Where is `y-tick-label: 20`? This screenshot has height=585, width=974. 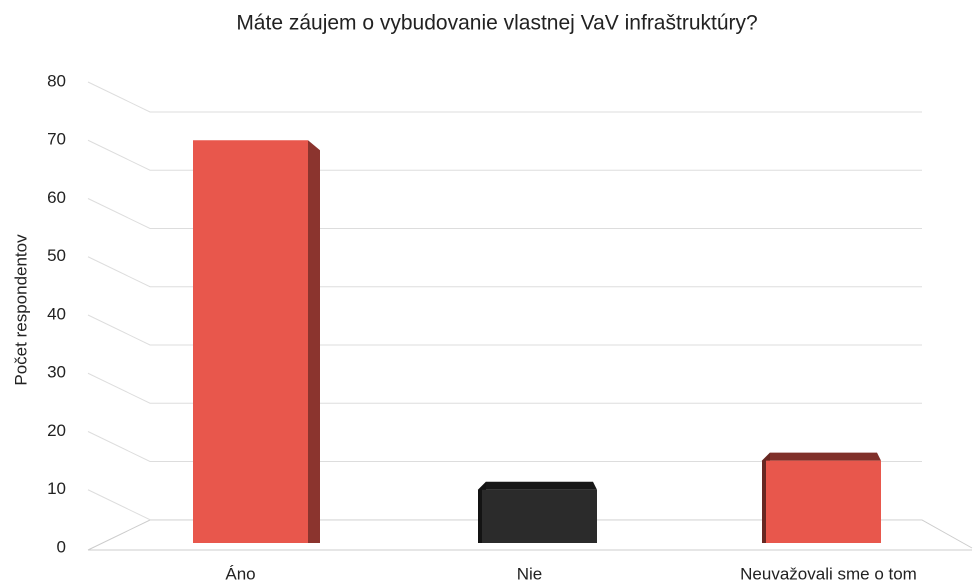 y-tick-label: 20 is located at coordinates (56, 430).